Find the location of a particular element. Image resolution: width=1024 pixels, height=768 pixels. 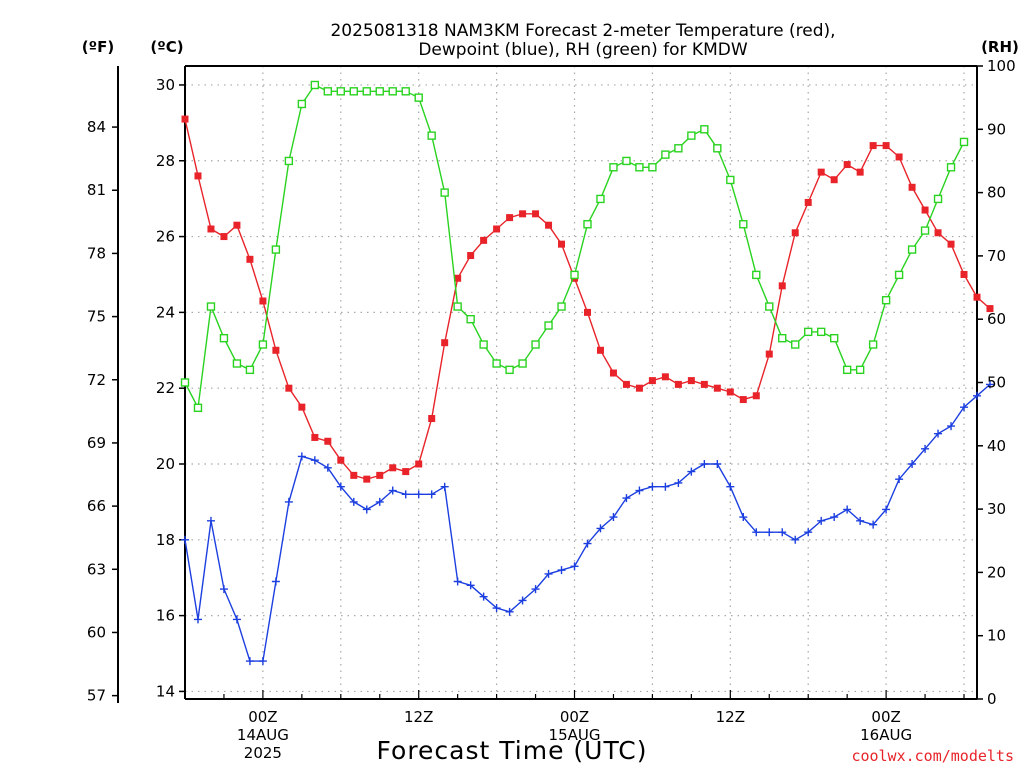

rh-tick-label: 40 is located at coordinates (996, 446).